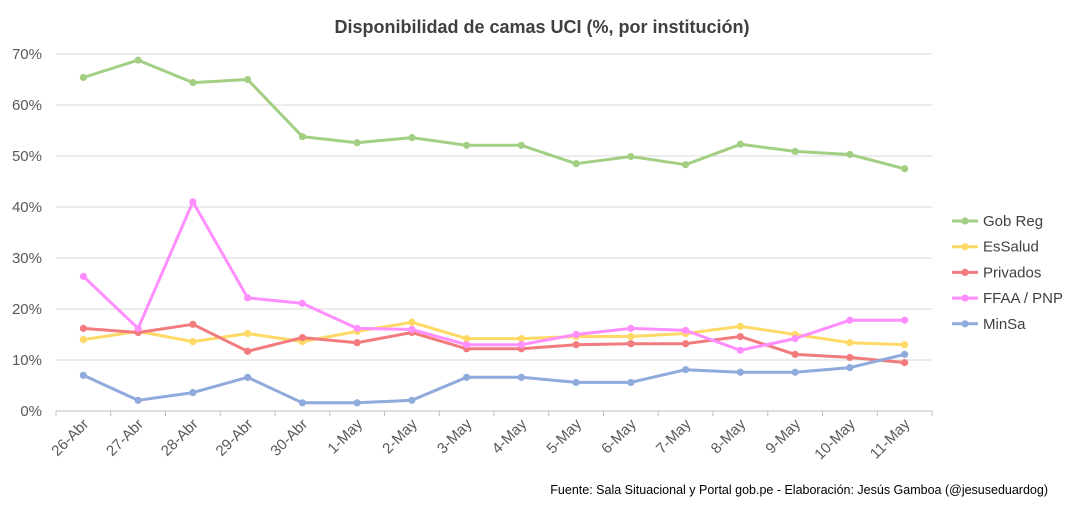 The width and height of the screenshot is (1082, 509). Describe the element at coordinates (1013, 221) in the screenshot. I see `legend-label: Gob Reg` at that location.